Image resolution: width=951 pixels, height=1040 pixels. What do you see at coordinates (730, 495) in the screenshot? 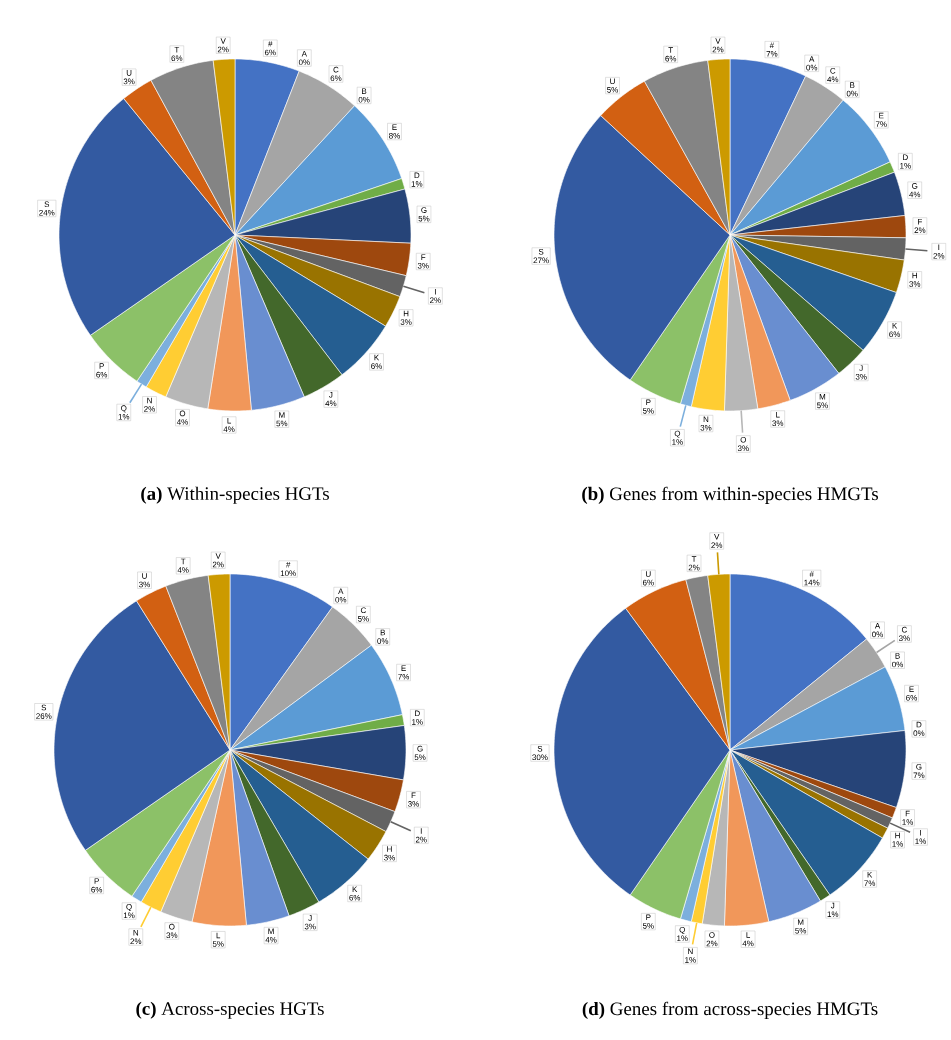
I see `text: (b) Genes from within-species HMGTs` at bounding box center [730, 495].